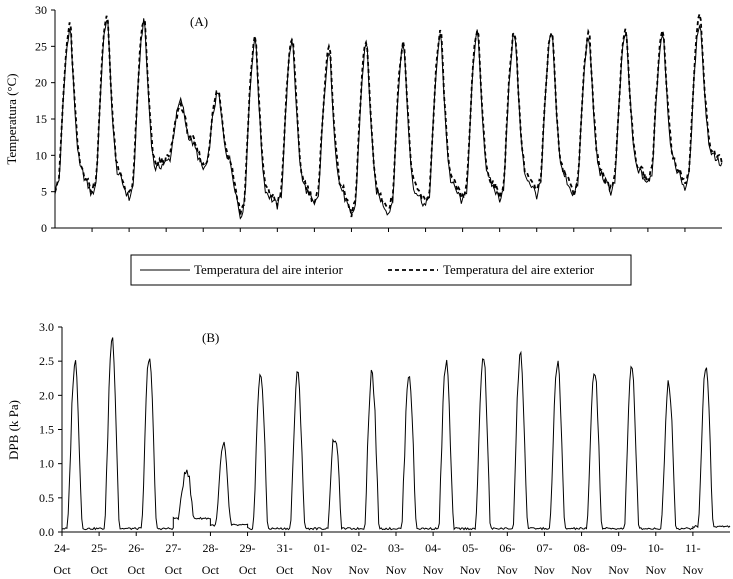  Describe the element at coordinates (46, 327) in the screenshot. I see `panel-b-y-tick-label: 3.0` at that location.